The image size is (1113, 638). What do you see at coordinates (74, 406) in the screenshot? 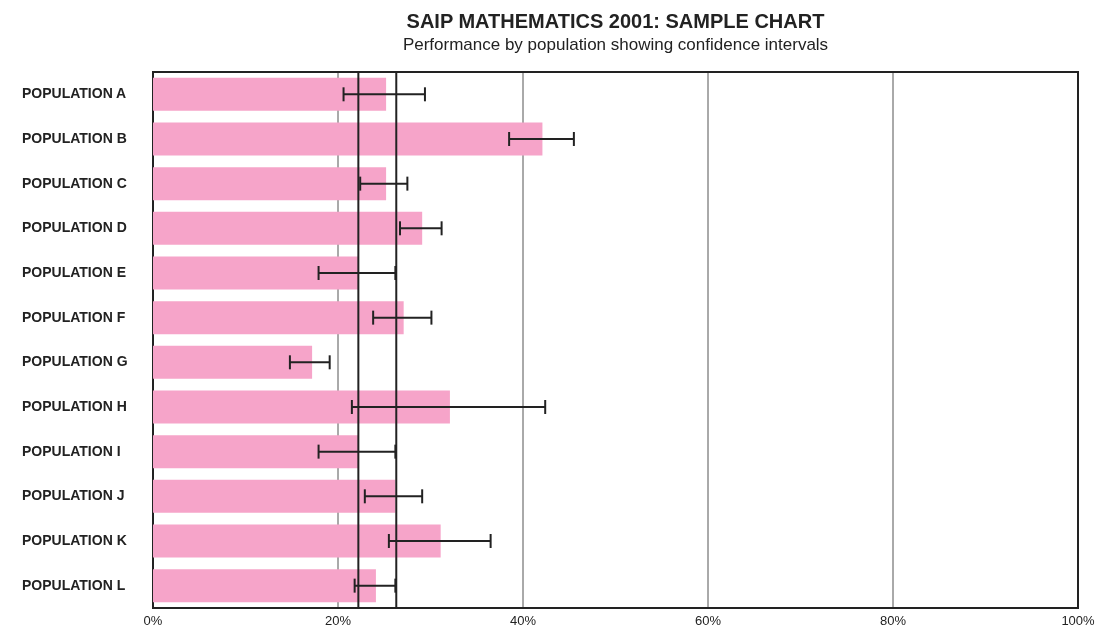
I see `y-tick-label: POPULATION H` at bounding box center [74, 406].